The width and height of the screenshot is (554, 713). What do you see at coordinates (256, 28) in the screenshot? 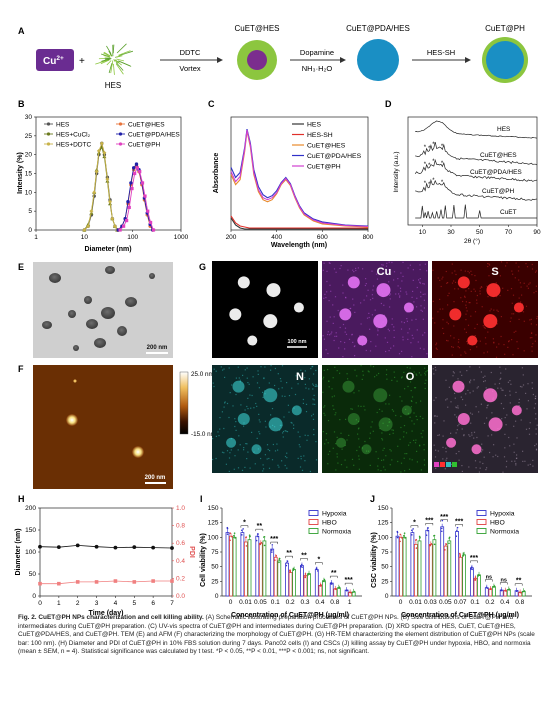
I see `product1-label: CuET@HES` at bounding box center [256, 28].